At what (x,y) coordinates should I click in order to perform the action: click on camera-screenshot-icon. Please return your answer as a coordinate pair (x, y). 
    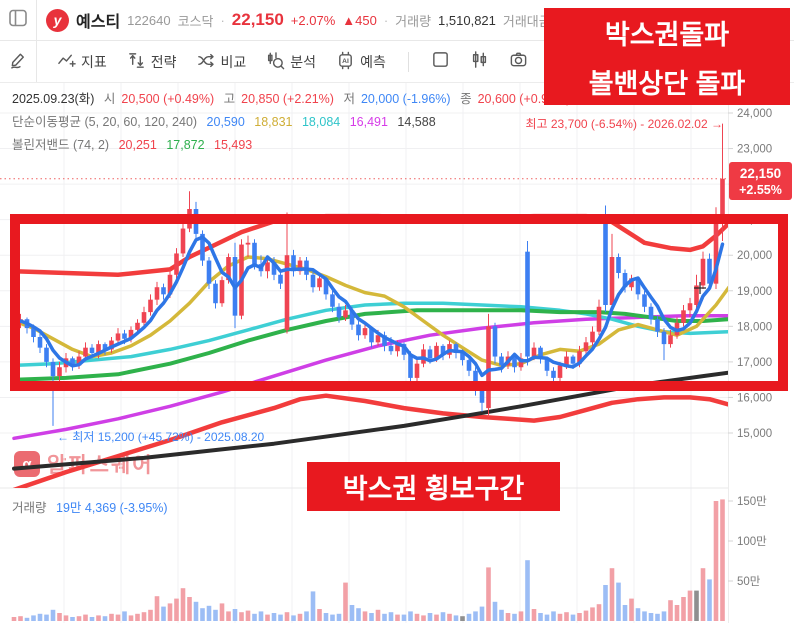
    Looking at the image, I should click on (518, 62).